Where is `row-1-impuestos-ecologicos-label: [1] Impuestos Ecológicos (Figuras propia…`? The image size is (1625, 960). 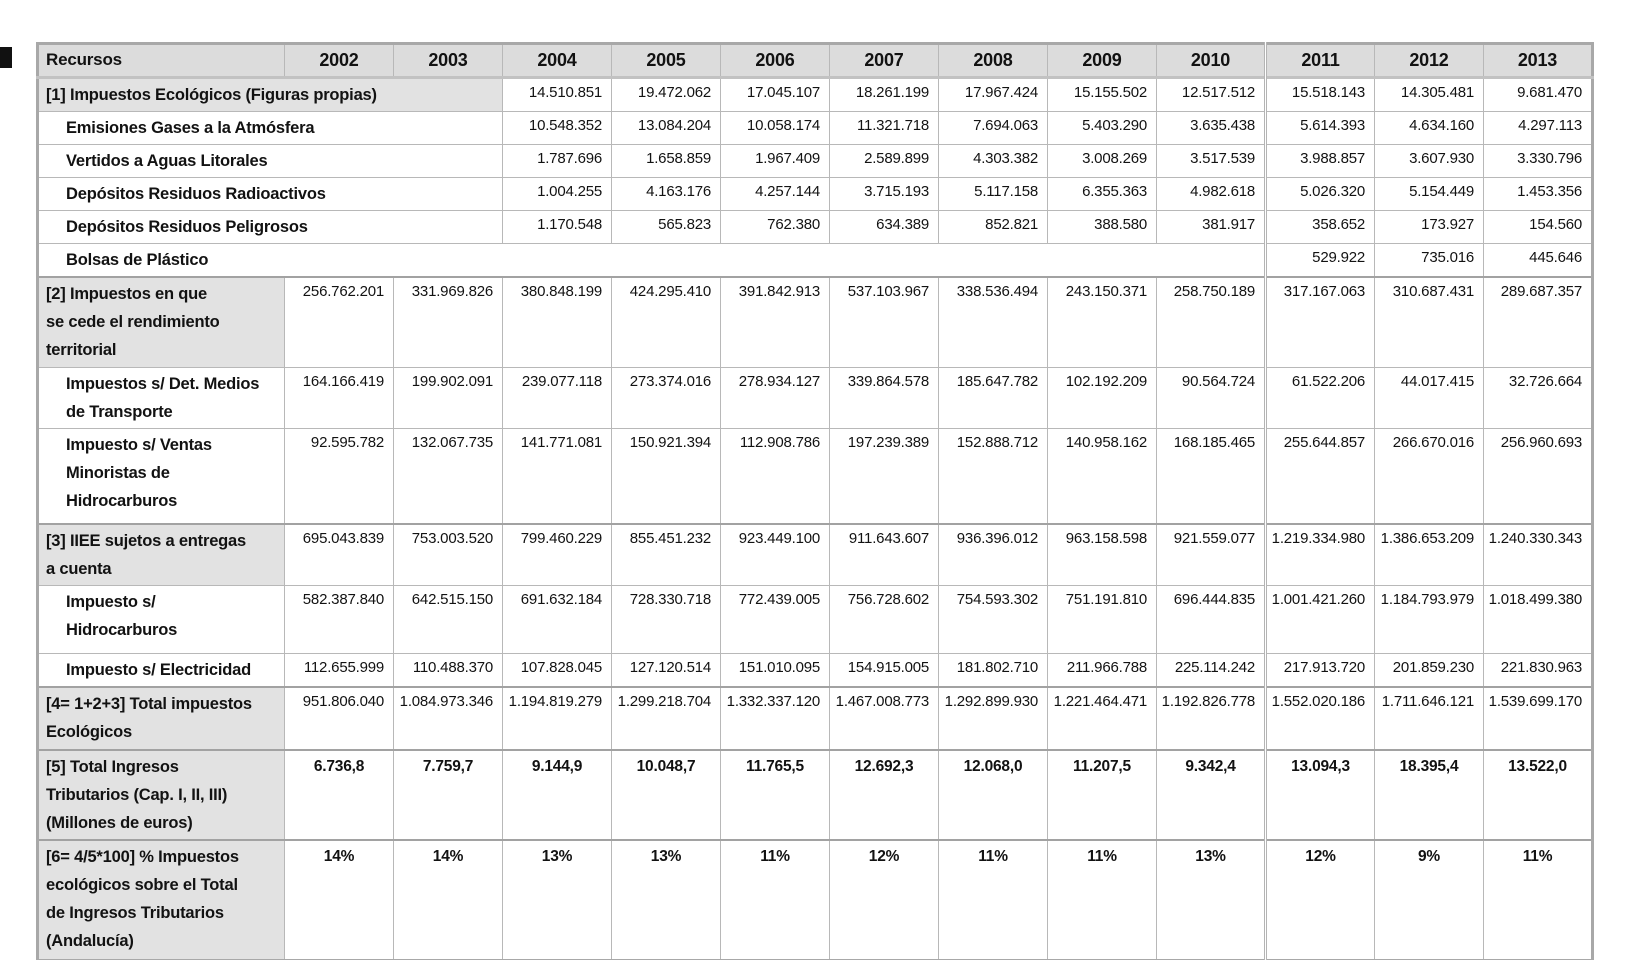
row-1-impuestos-ecologicos-label: [1] Impuestos Ecológicos (Figuras propia… is located at coordinates (270, 94).